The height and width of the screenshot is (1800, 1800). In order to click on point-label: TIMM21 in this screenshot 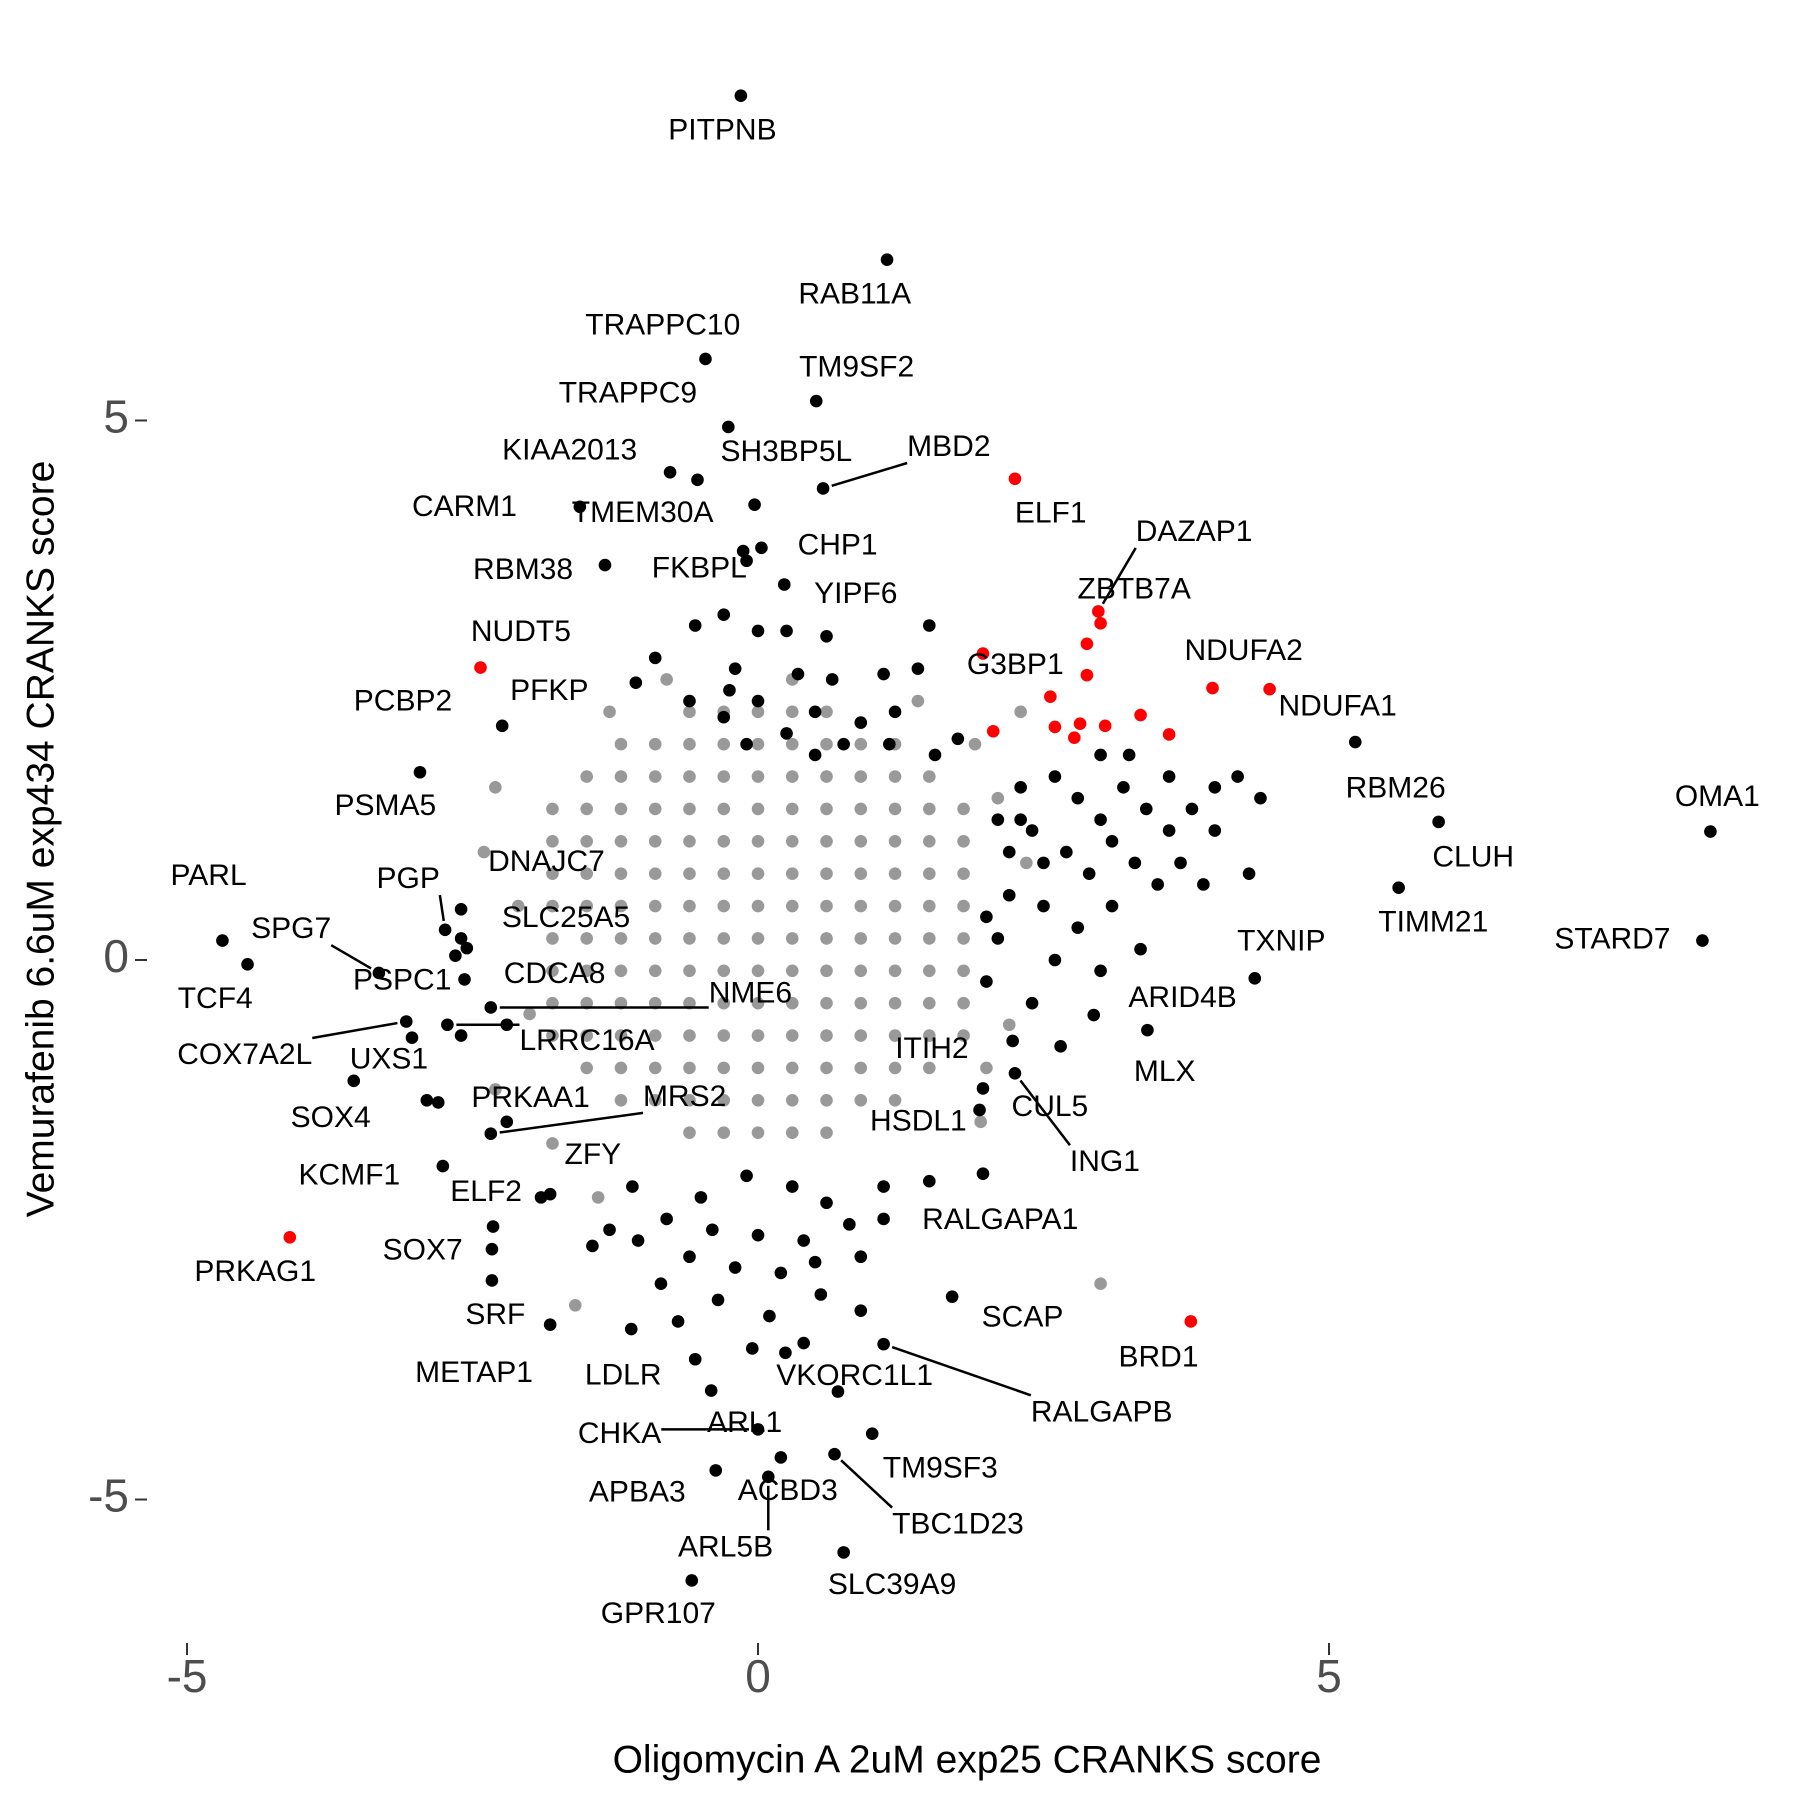, I will do `click(1433, 921)`.